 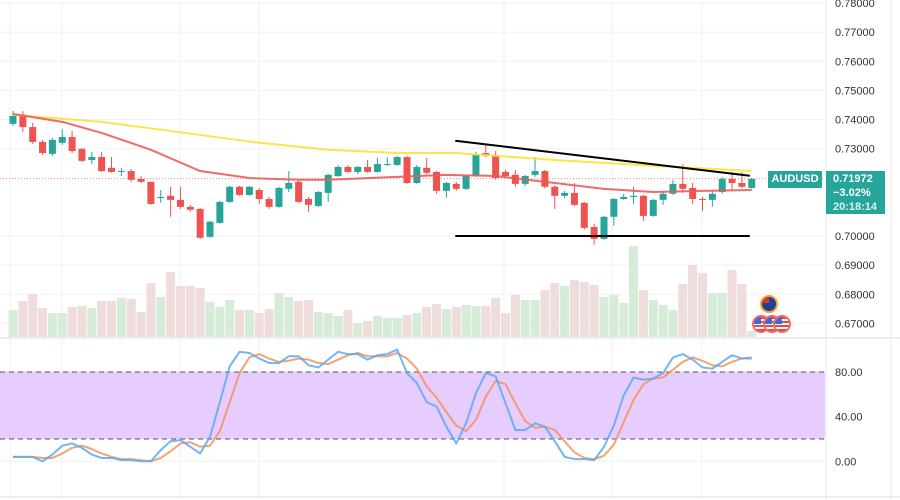 I want to click on stochastic-tick-label: 80.00, so click(x=849, y=373).